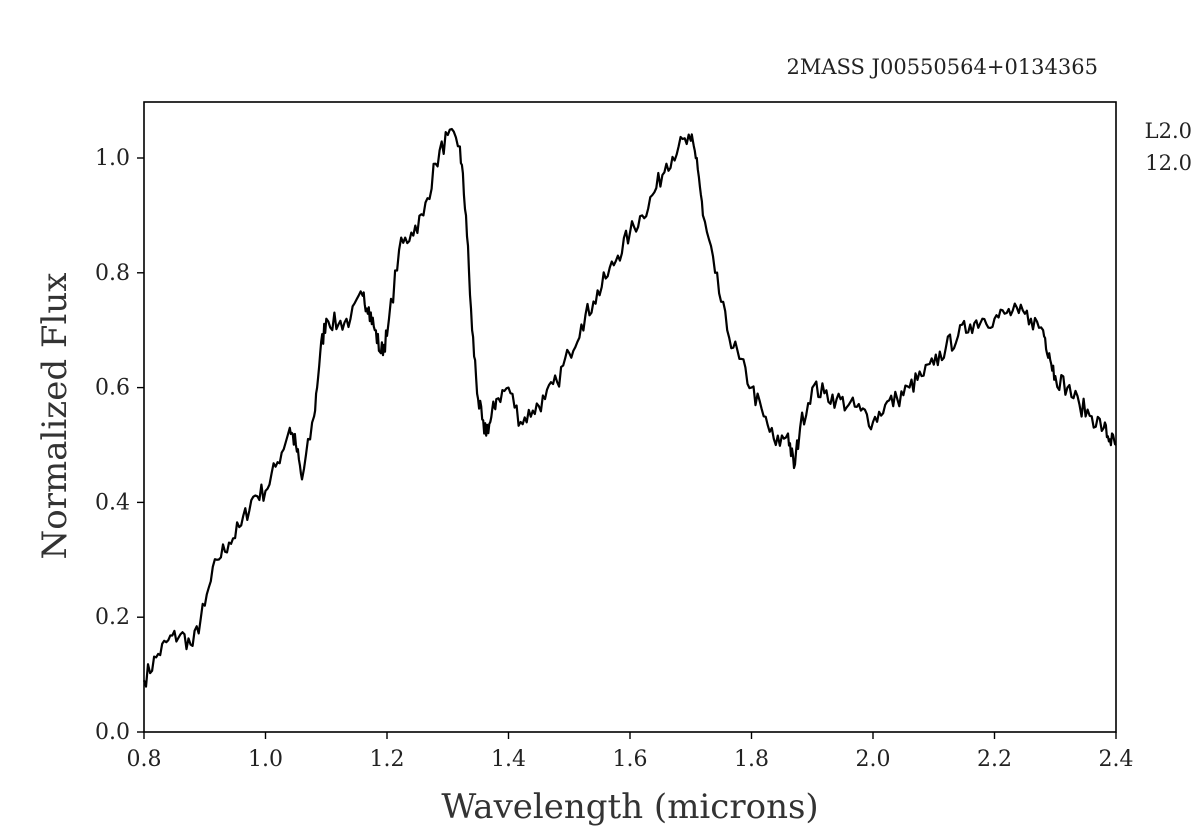 The width and height of the screenshot is (1196, 836). Describe the element at coordinates (112, 273) in the screenshot. I see `y-tick-label: 0.8` at that location.